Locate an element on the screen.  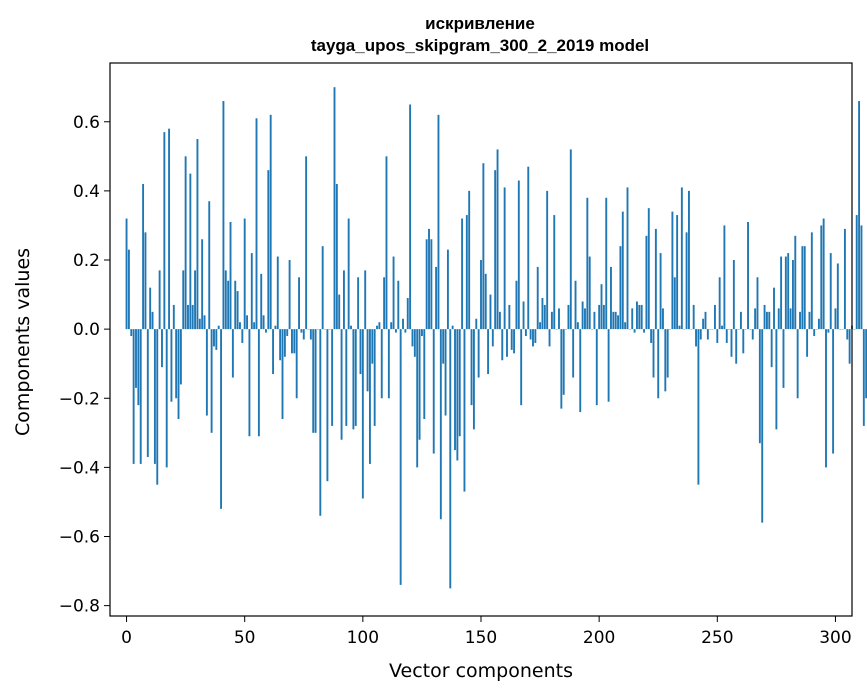
y-axis-ticks: −0.8 −0.6 −0.4 −0.2 0.0 0.2 0.4 0.6 is located at coordinates (84, 365).